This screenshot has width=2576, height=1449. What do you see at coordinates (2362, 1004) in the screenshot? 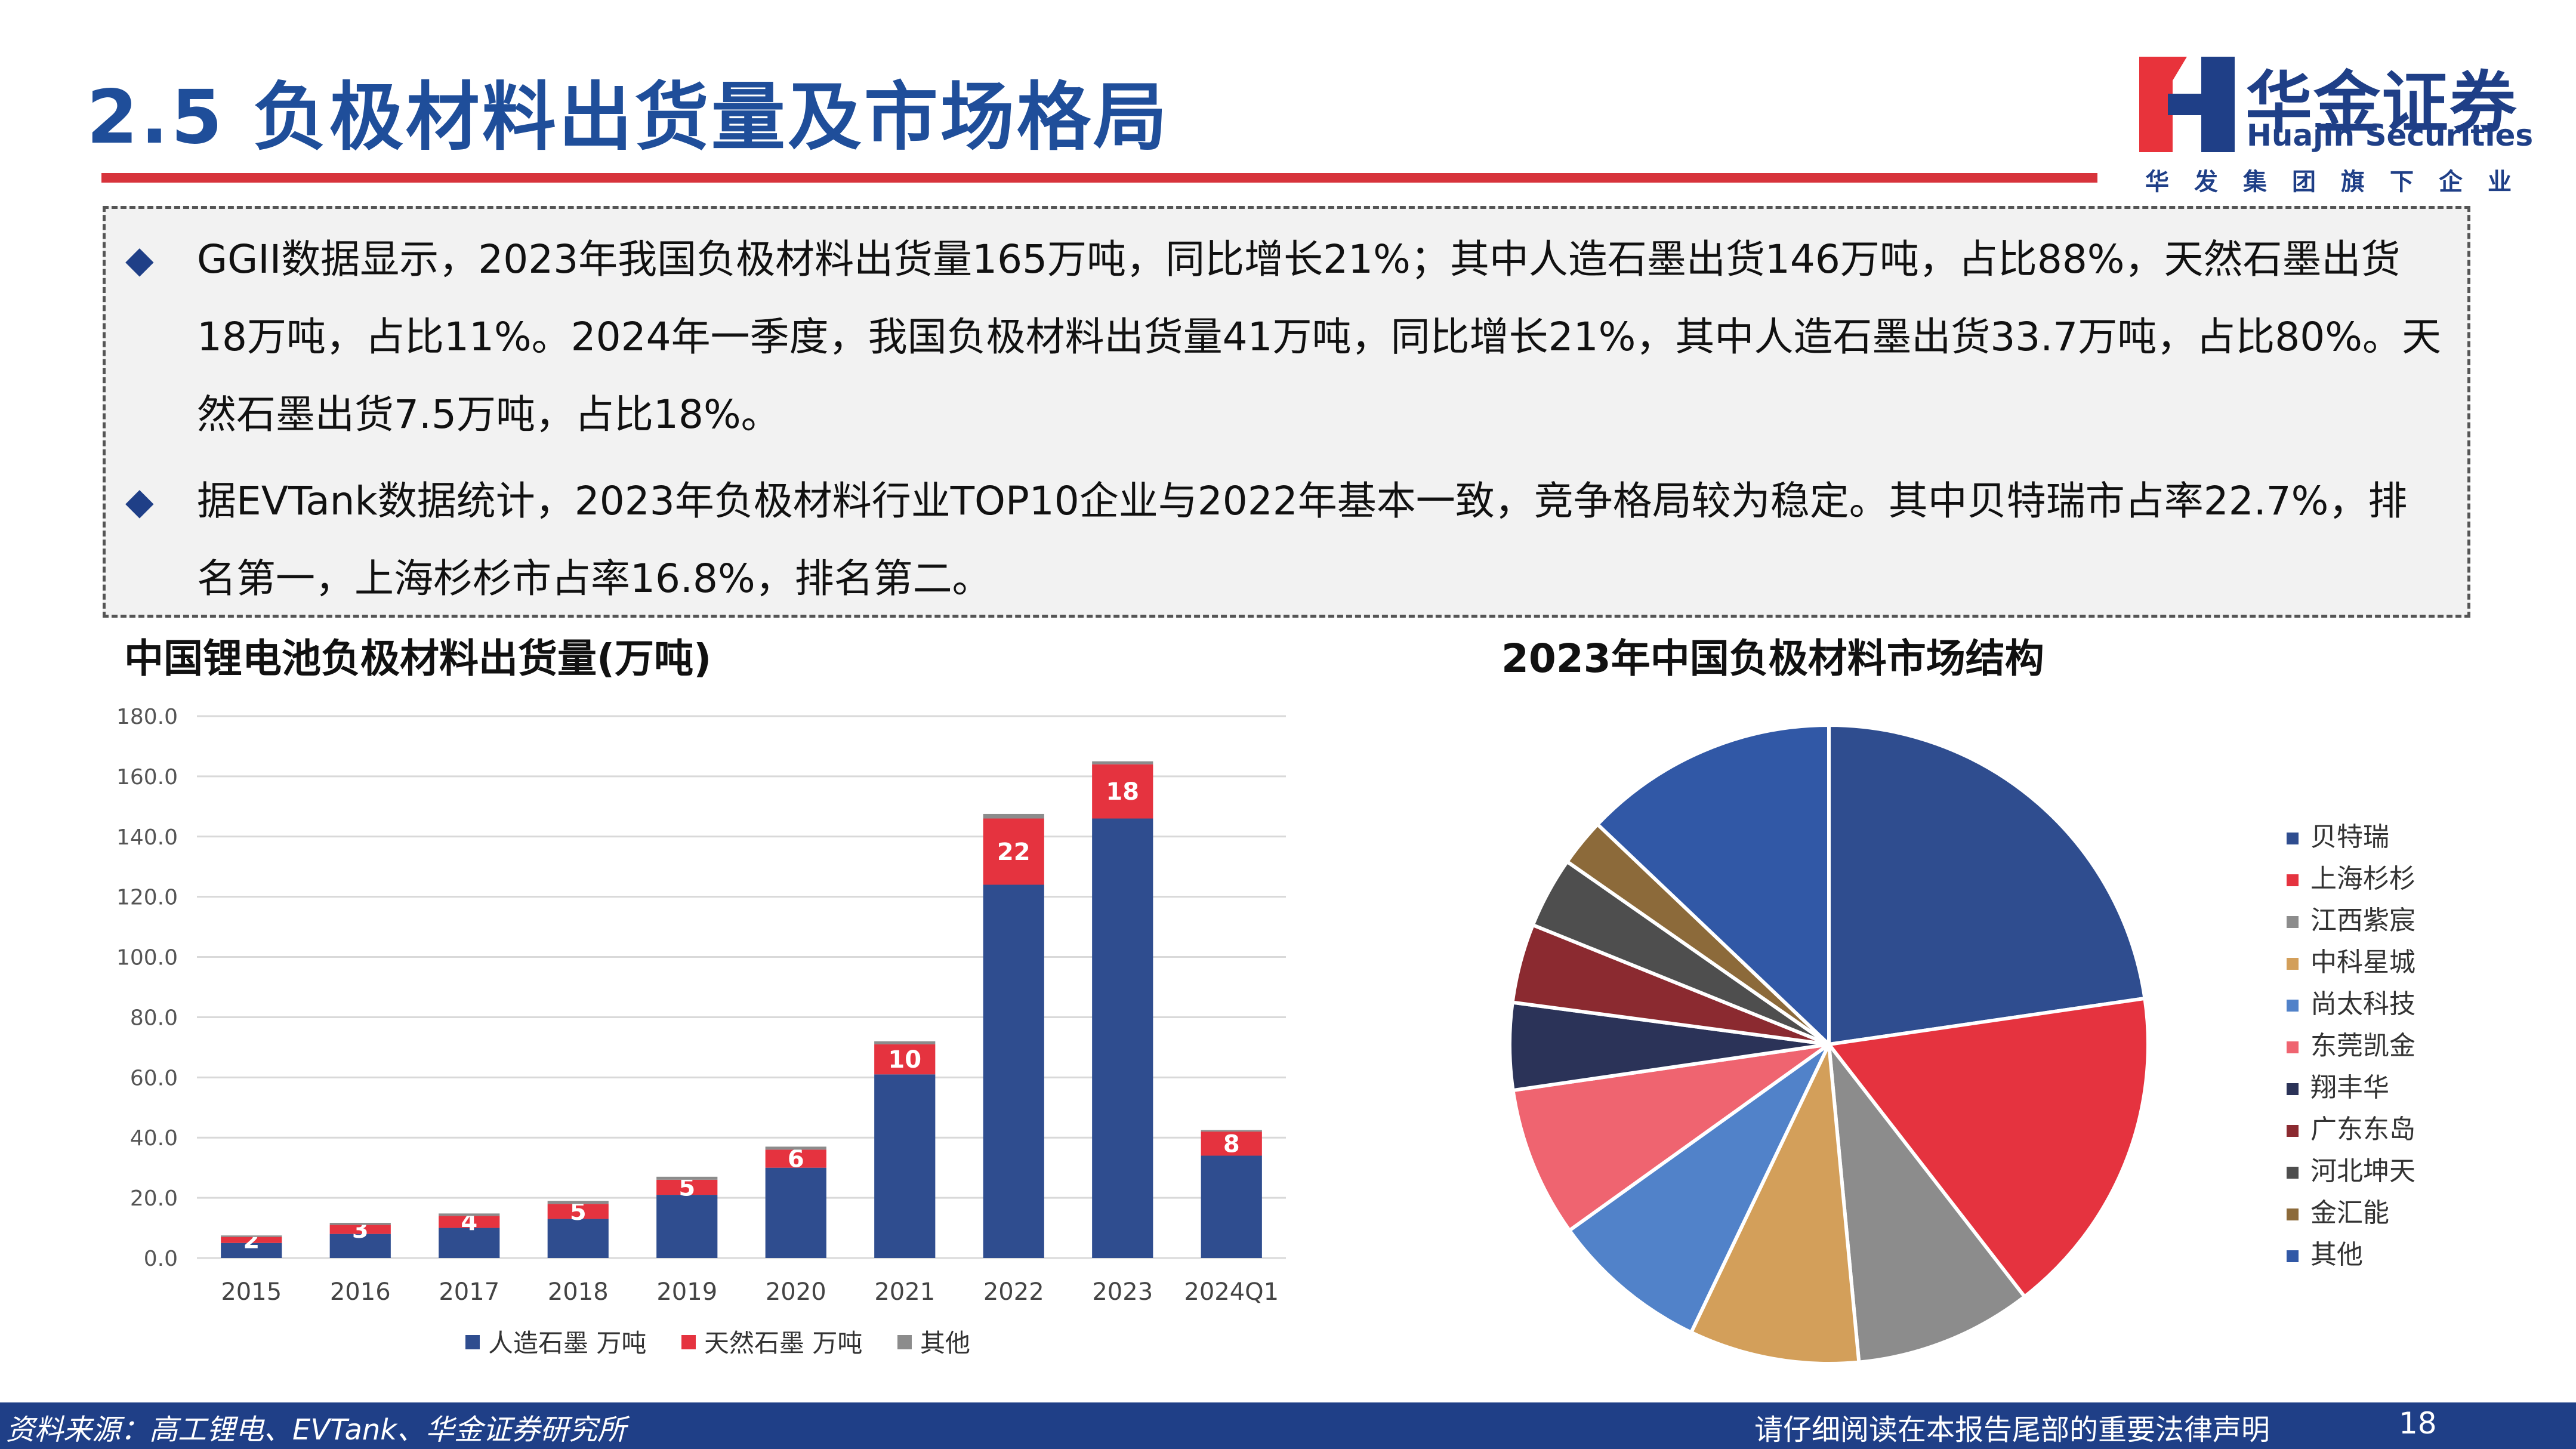
I see `legend-label: 尚太科技` at bounding box center [2362, 1004].